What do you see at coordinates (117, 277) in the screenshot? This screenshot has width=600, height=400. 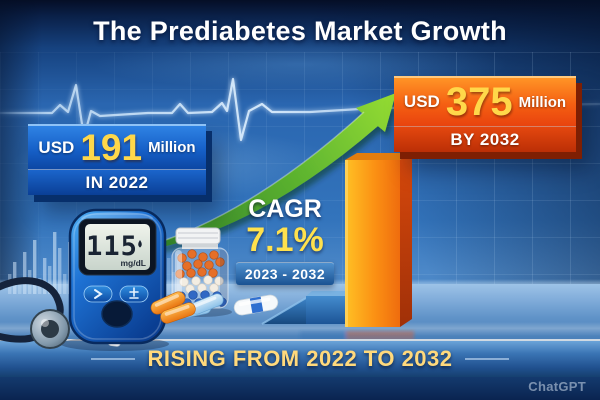 I see `glucose-meter-icon: 115 mg/dL` at bounding box center [117, 277].